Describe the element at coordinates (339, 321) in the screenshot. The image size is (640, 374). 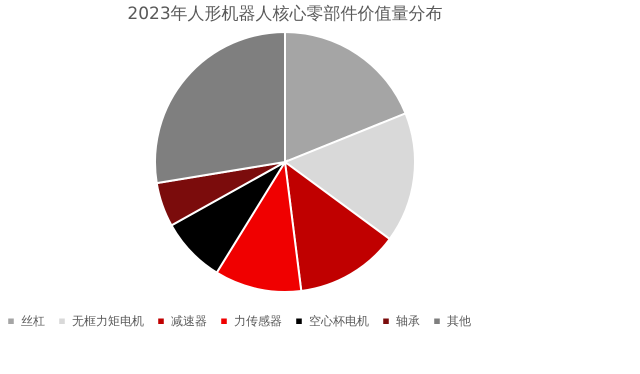
I see `legend-label: 空心杯电机` at that location.